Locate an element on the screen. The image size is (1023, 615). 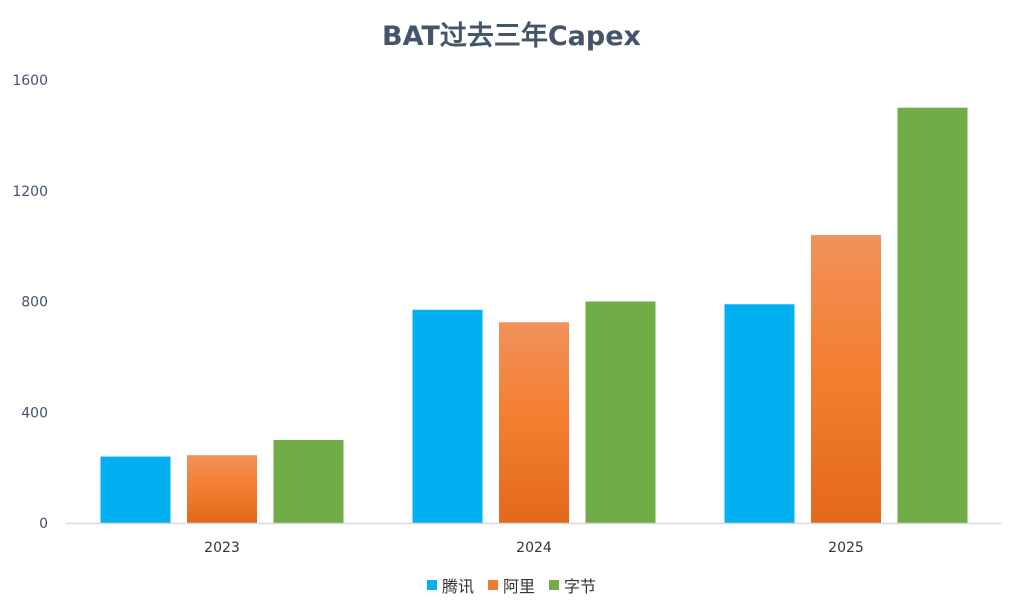
legend: 腾讯 阿里 字节 is located at coordinates (511, 585).